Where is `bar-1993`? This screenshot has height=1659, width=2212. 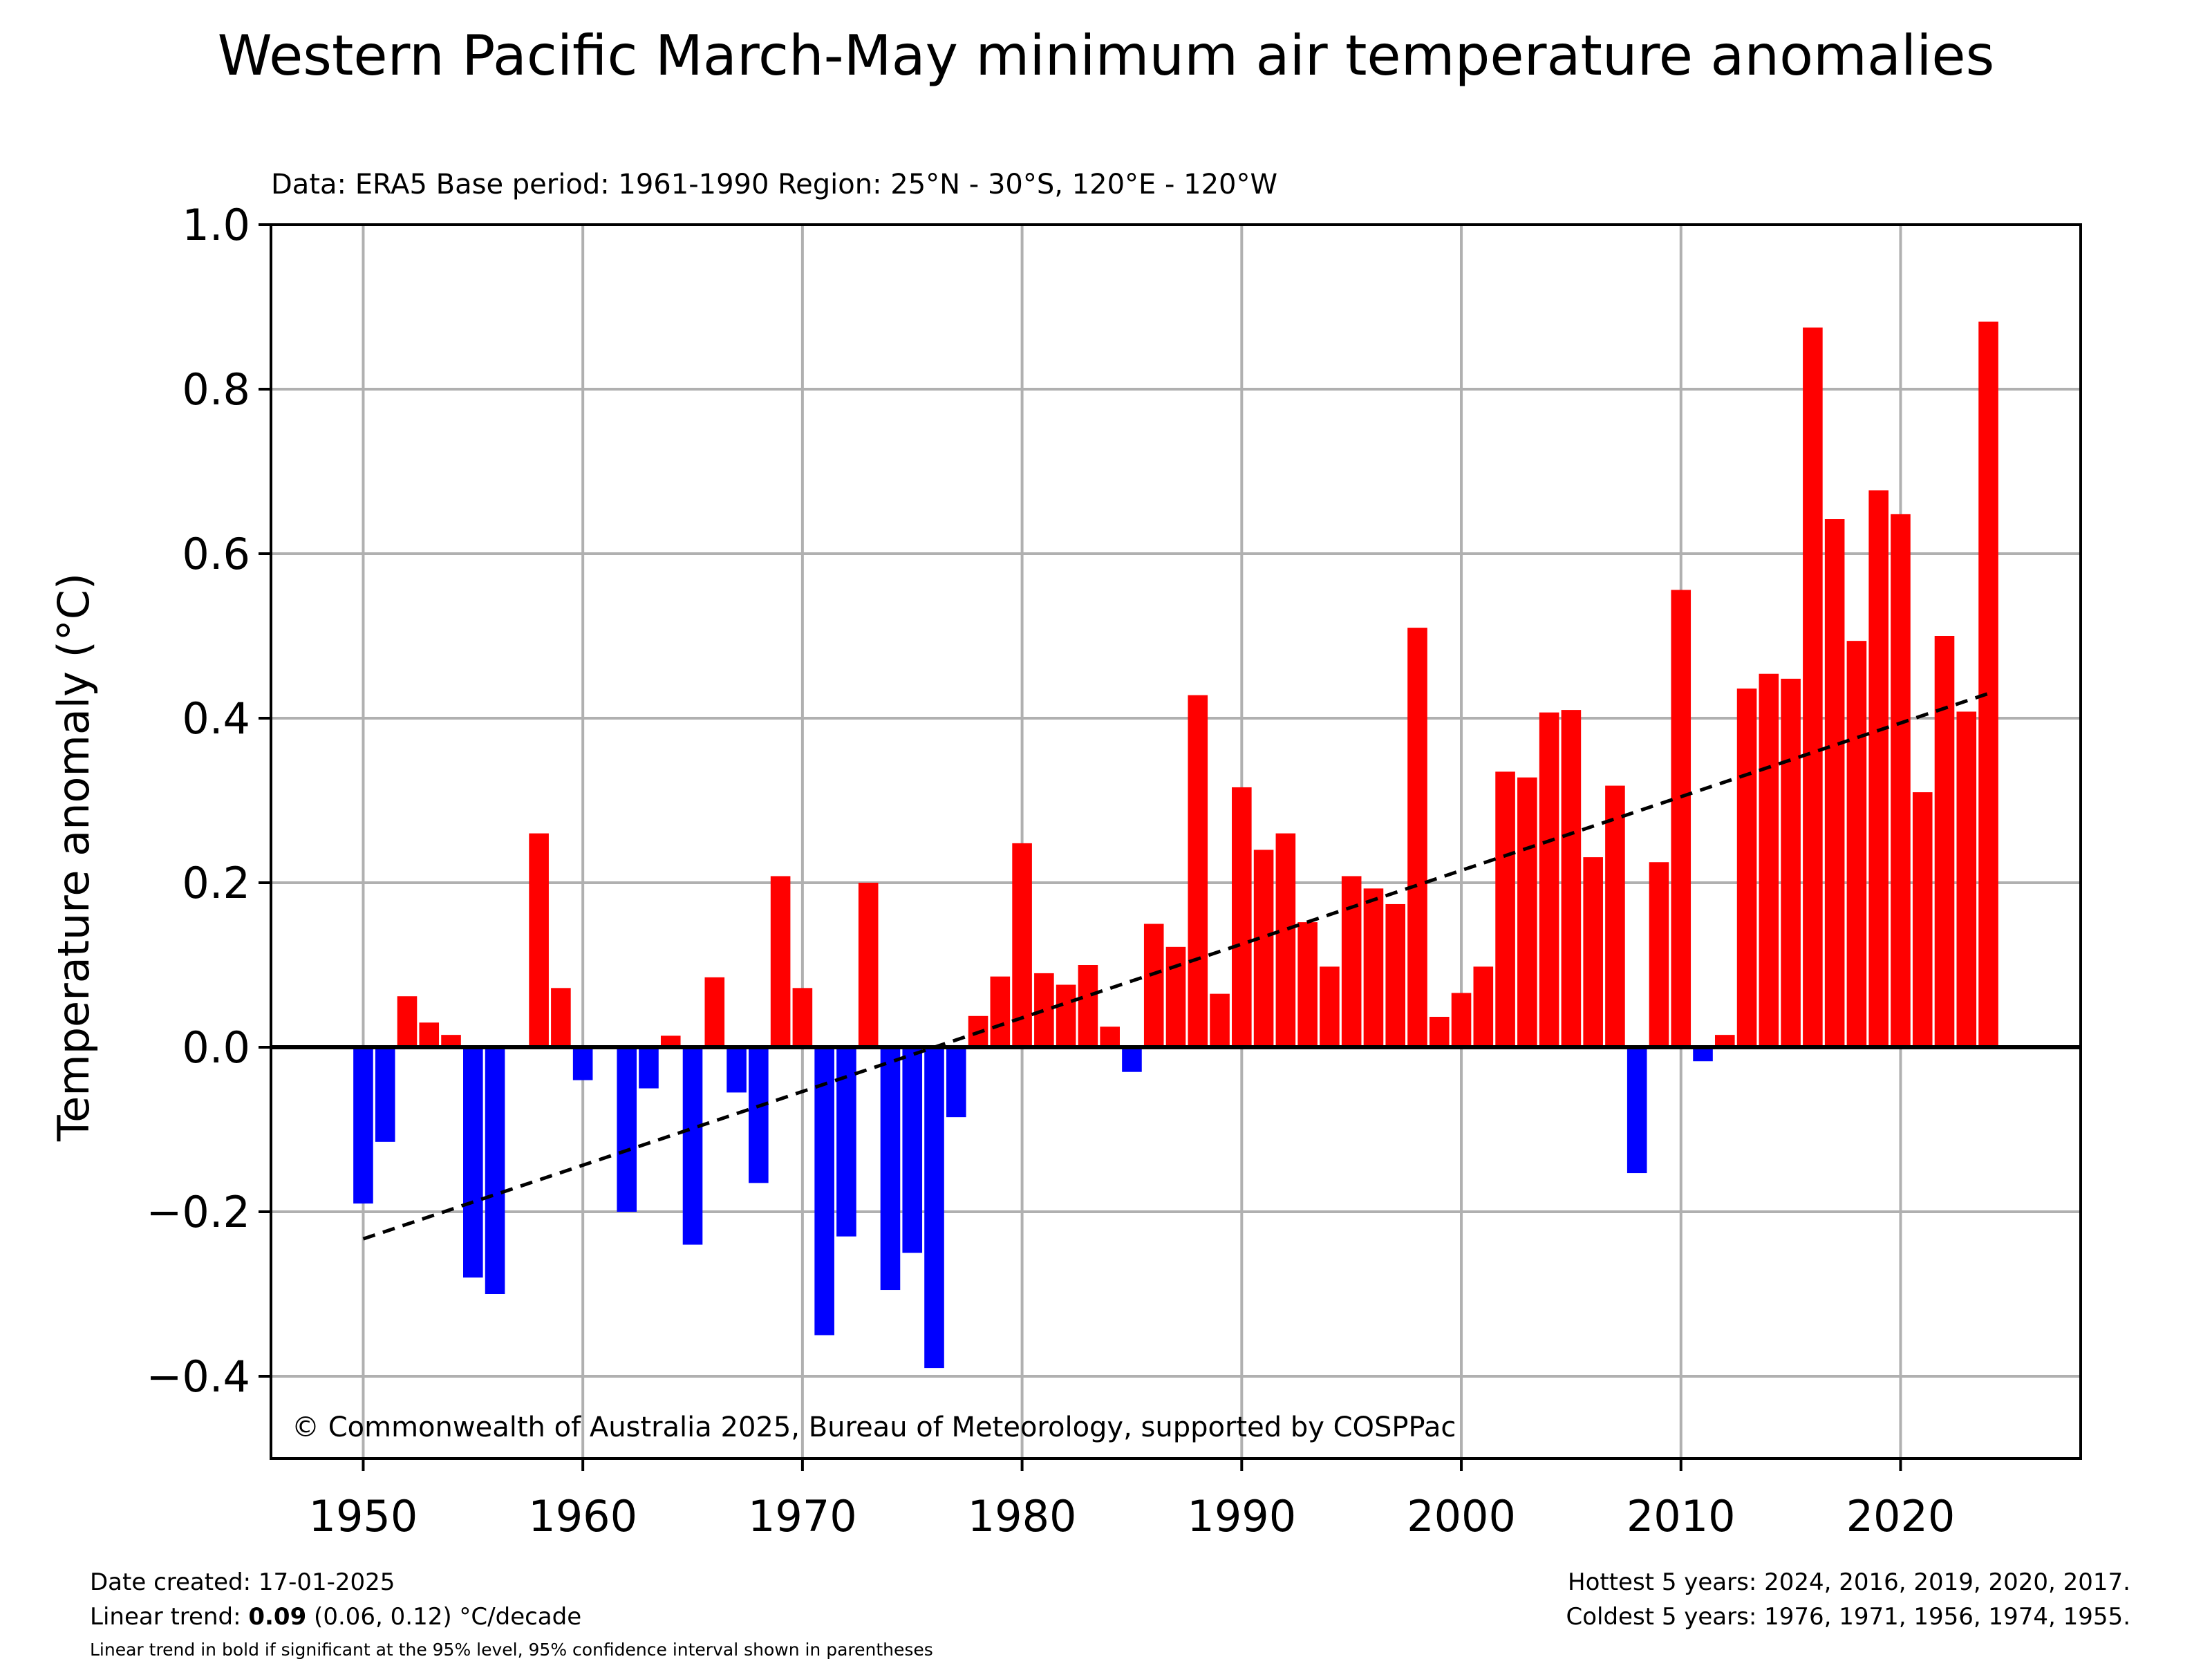 bar-1993 is located at coordinates (1307, 985).